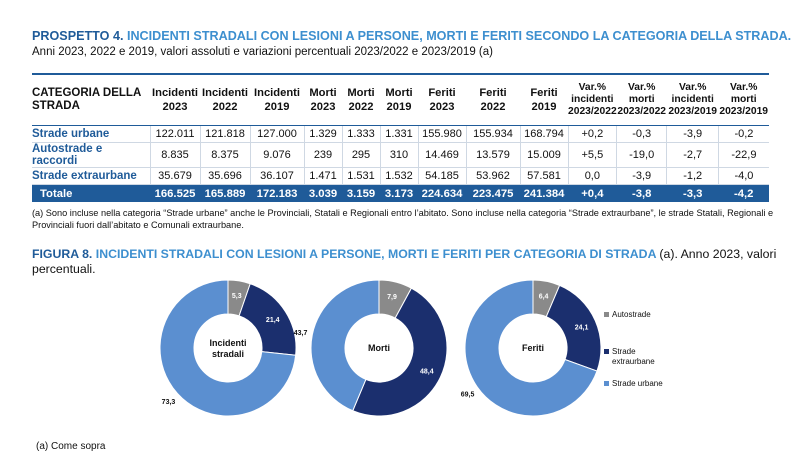 The height and width of the screenshot is (452, 800). What do you see at coordinates (641, 134) in the screenshot?
I see `table-cell: -0,3` at bounding box center [641, 134].